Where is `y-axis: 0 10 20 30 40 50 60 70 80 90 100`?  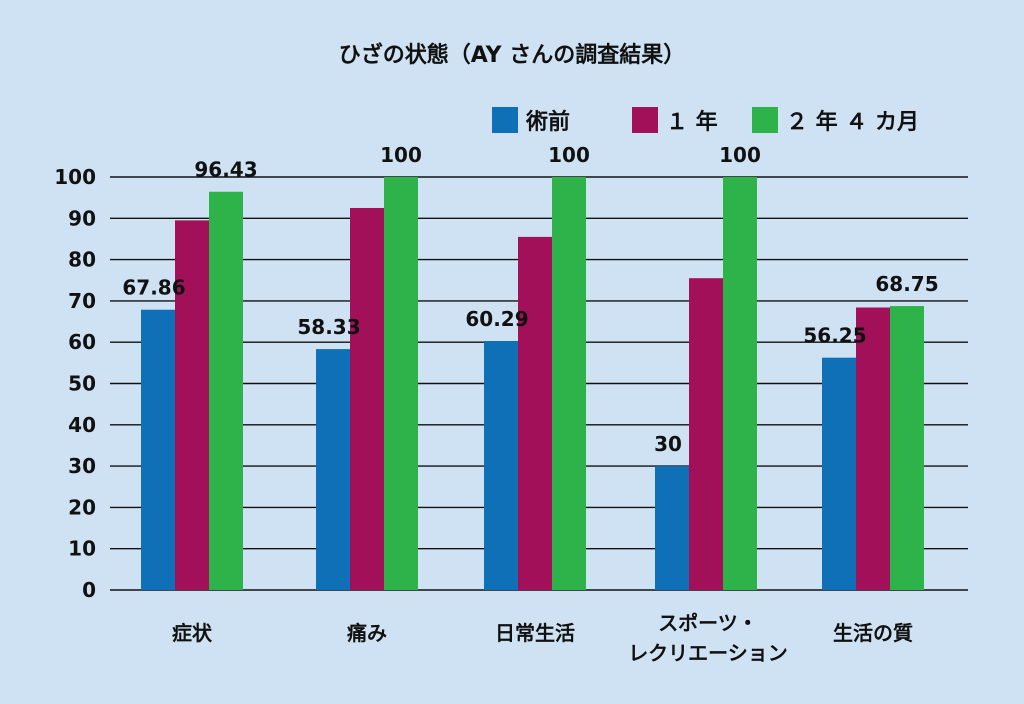 y-axis: 0 10 20 30 40 50 60 70 80 90 100 is located at coordinates (75, 383).